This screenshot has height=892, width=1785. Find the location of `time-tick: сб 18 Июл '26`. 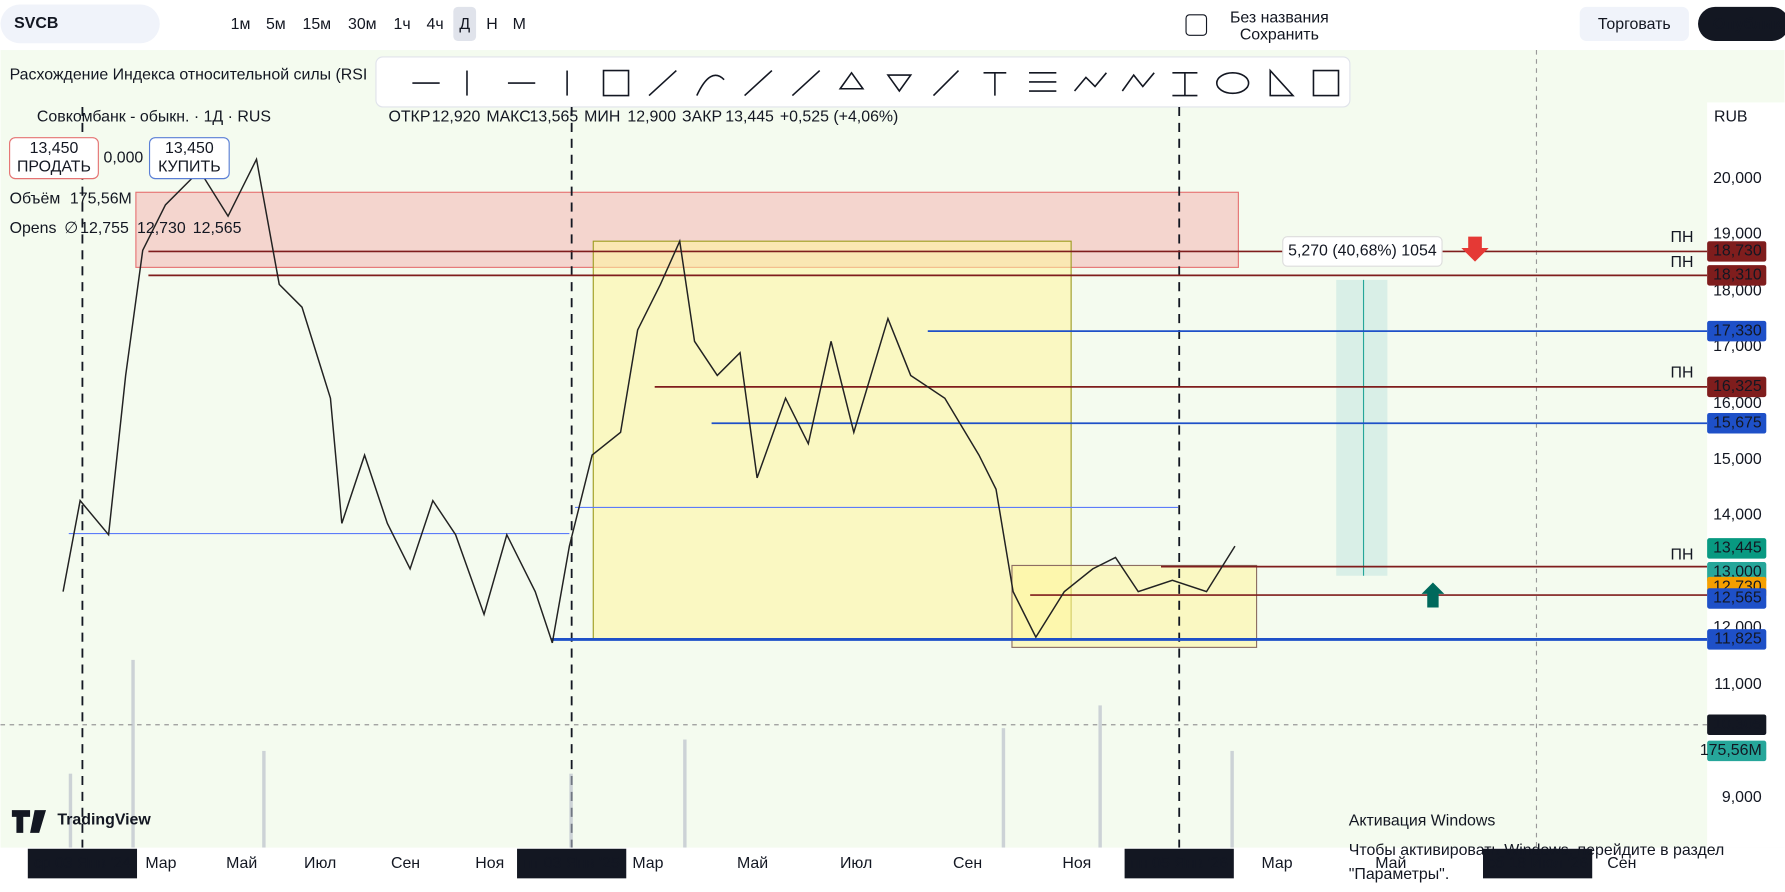

time-tick: сб 18 Июл '26 is located at coordinates (1537, 863).